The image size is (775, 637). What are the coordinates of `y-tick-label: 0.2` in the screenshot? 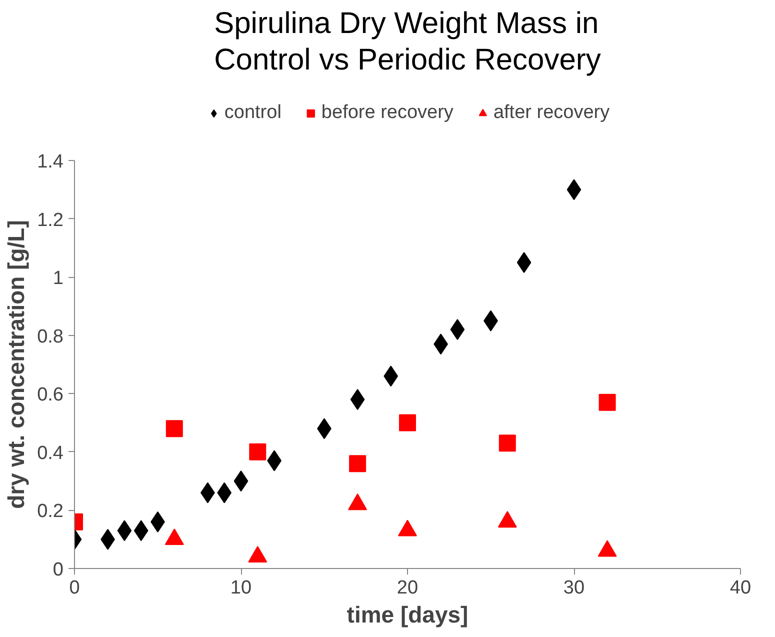 It's located at (50, 511).